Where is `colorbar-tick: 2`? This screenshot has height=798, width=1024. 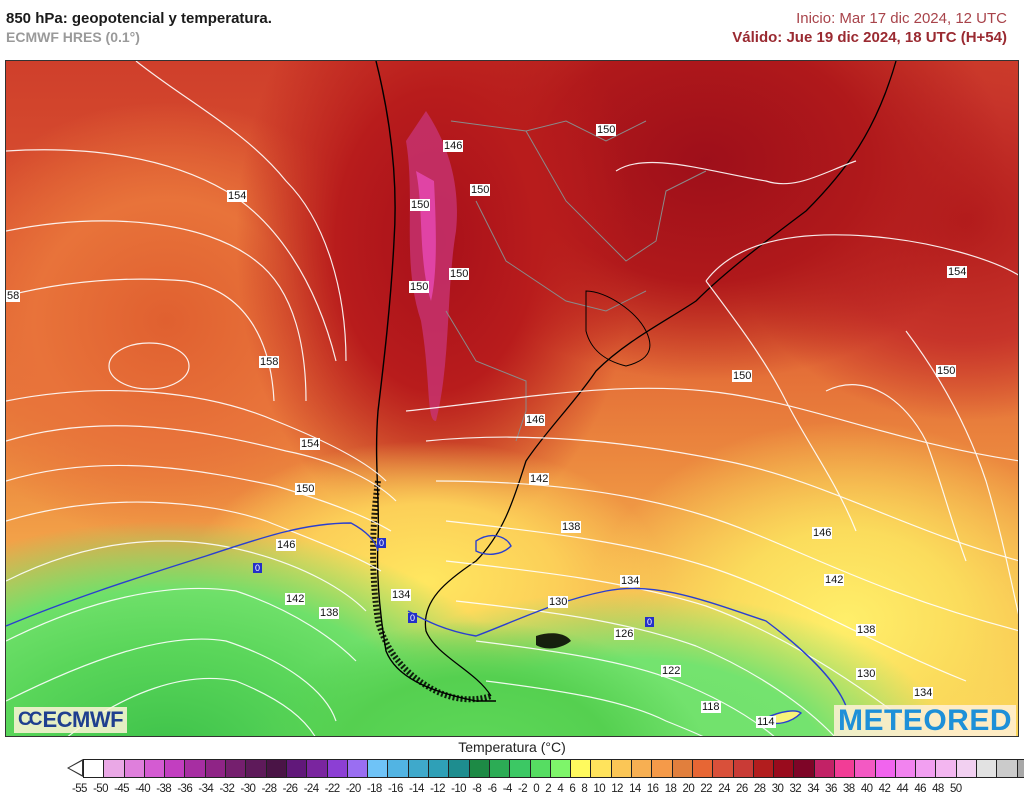 colorbar-tick: 2 is located at coordinates (548, 789).